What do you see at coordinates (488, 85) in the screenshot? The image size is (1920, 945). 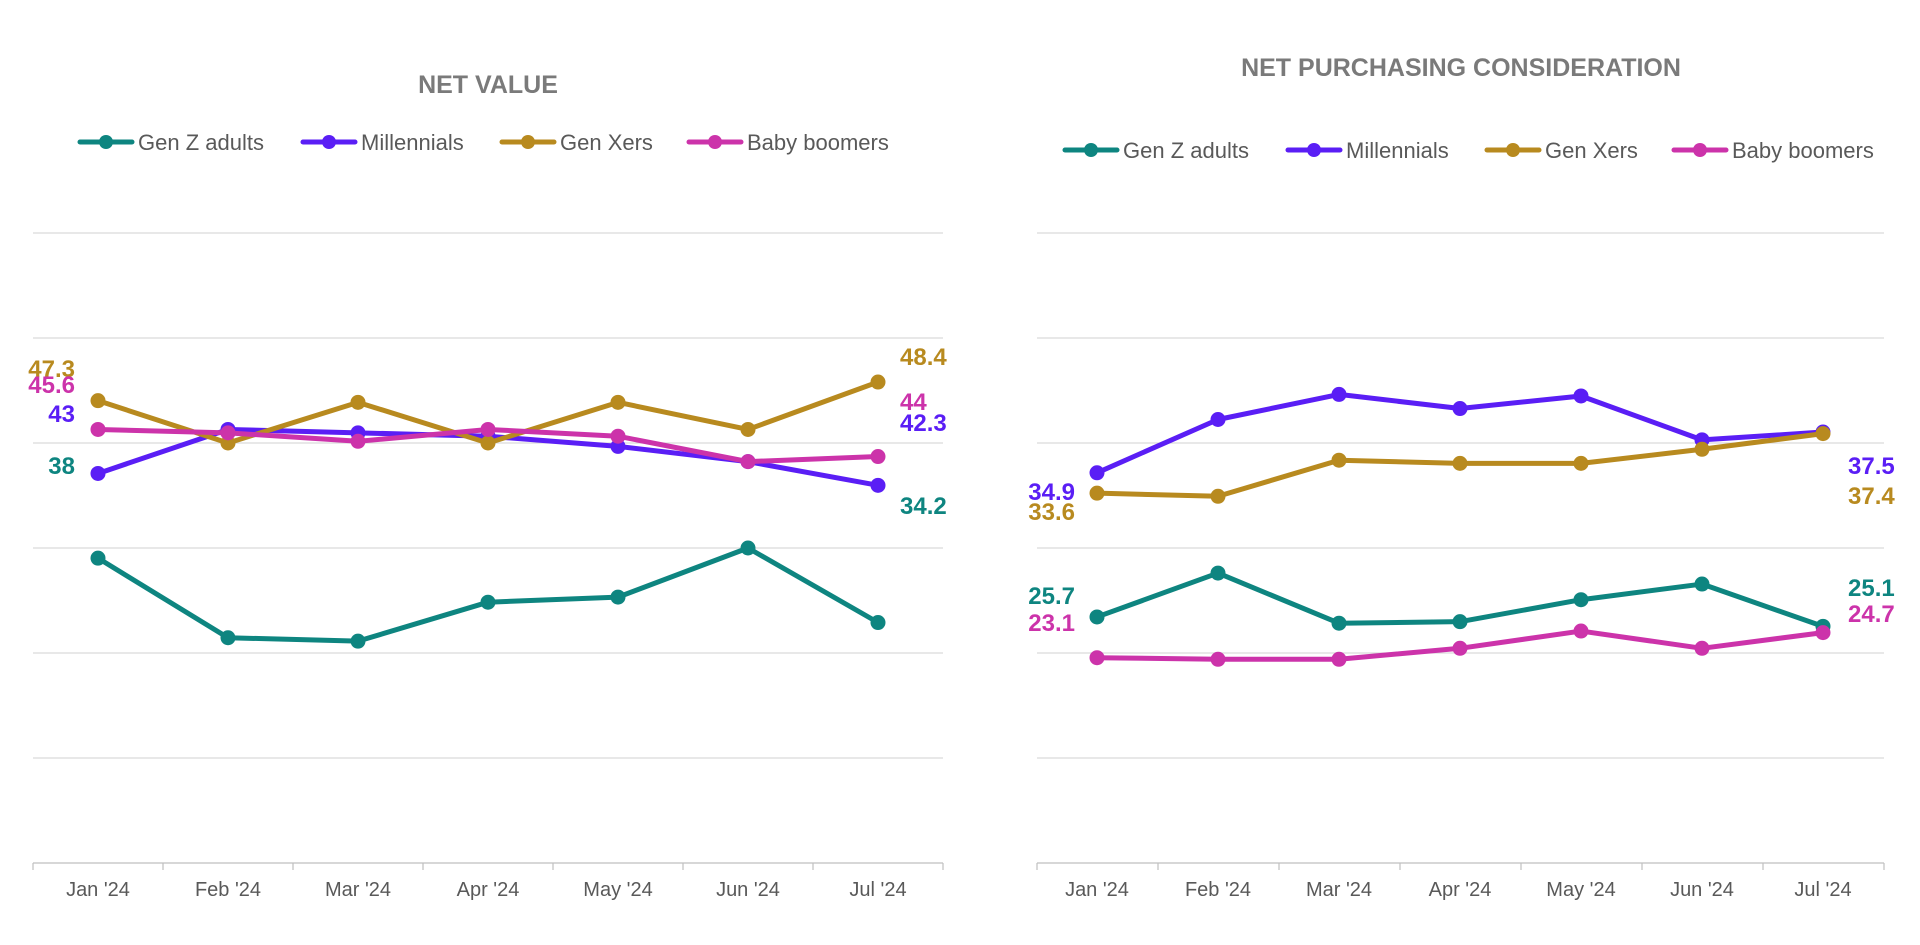 I see `chart-title: NET VALUE` at bounding box center [488, 85].